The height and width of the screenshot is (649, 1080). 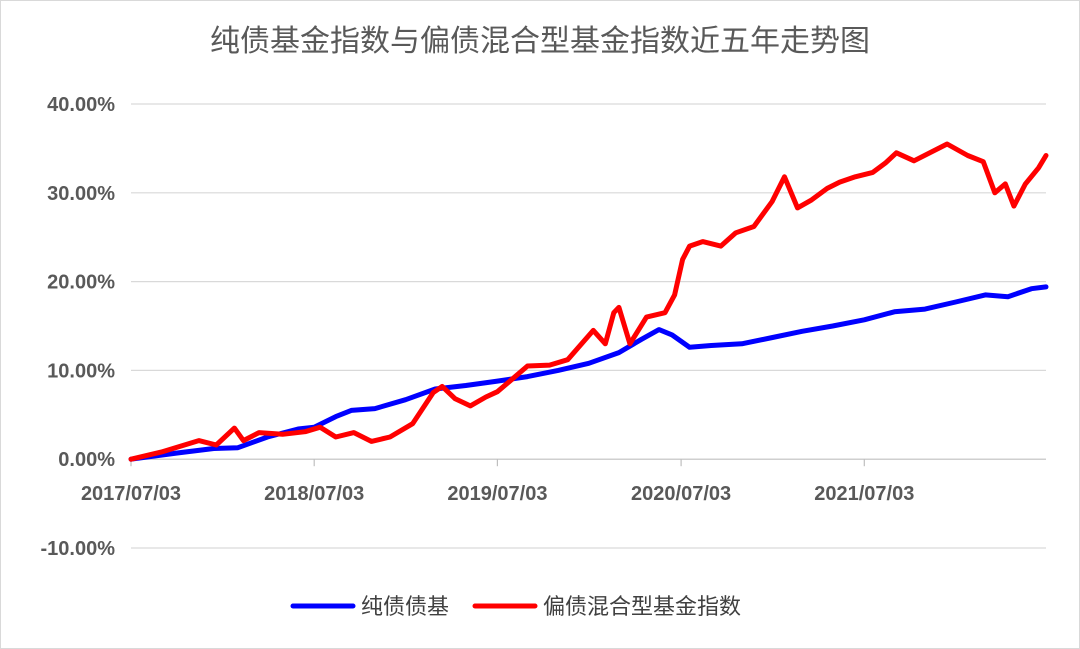 What do you see at coordinates (540, 41) in the screenshot?
I see `chart-title: 纯债基金指数与偏债混合型基金指数近五年走势图` at bounding box center [540, 41].